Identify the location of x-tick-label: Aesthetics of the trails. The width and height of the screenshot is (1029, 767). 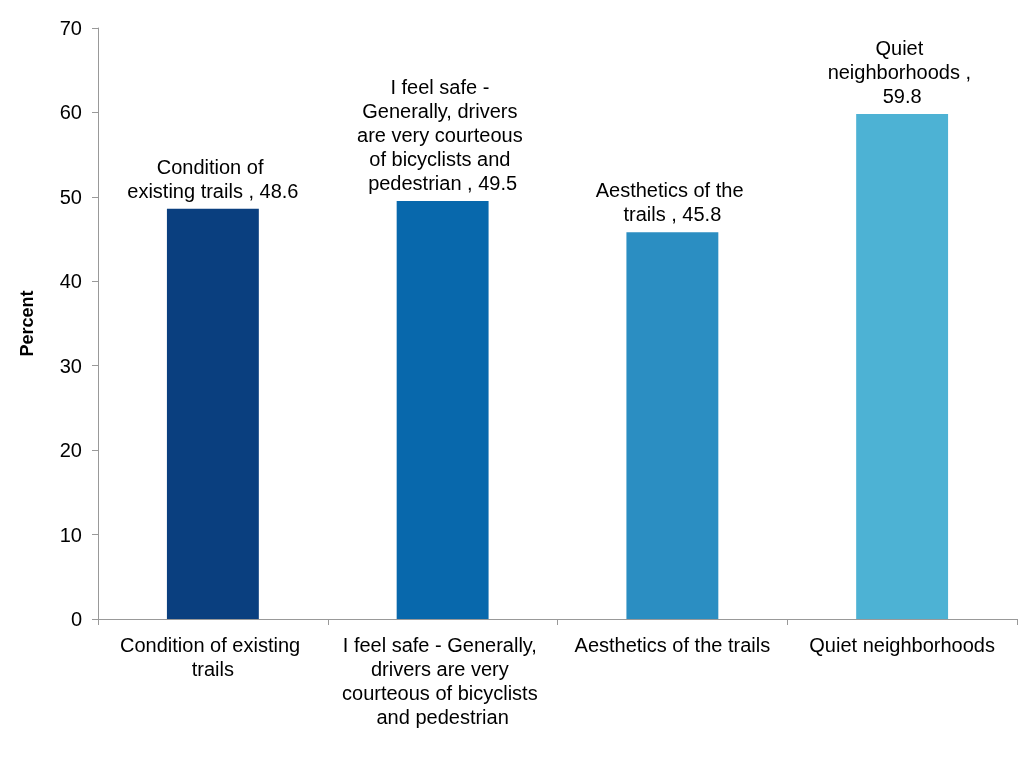
(672, 645).